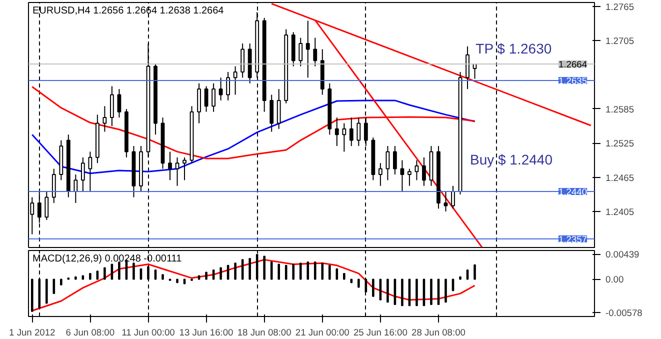 Image resolution: width=661 pixels, height=339 pixels. What do you see at coordinates (573, 65) in the screenshot?
I see `ref-line-label: 1.2664` at bounding box center [573, 65].